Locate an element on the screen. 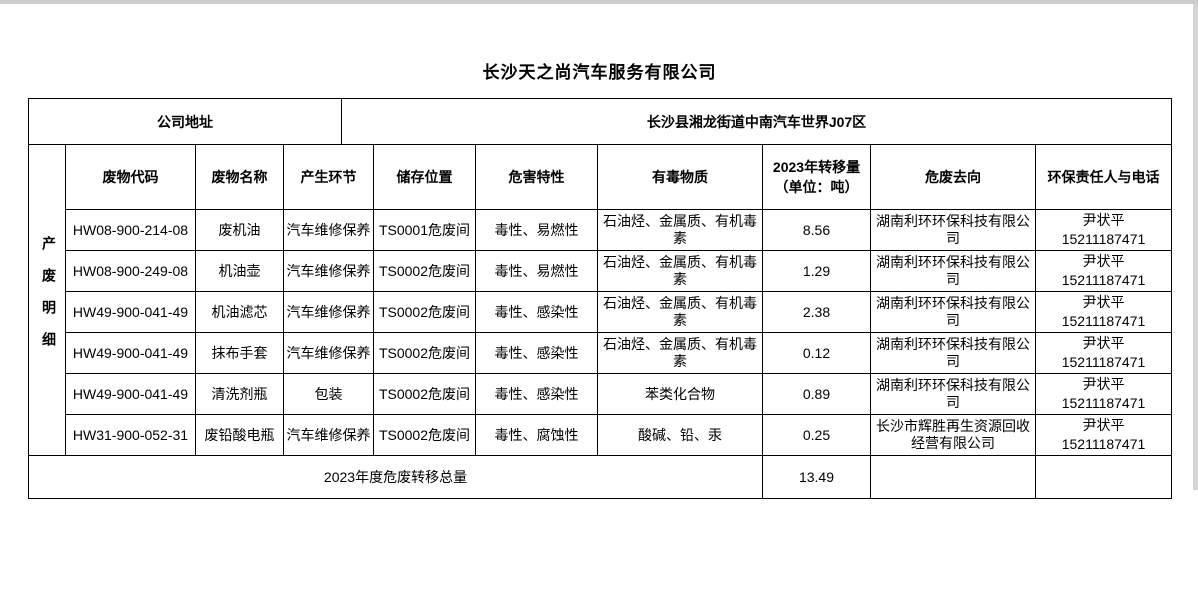 The width and height of the screenshot is (1198, 603). waste-name-cell: 机油壶 is located at coordinates (239, 271).